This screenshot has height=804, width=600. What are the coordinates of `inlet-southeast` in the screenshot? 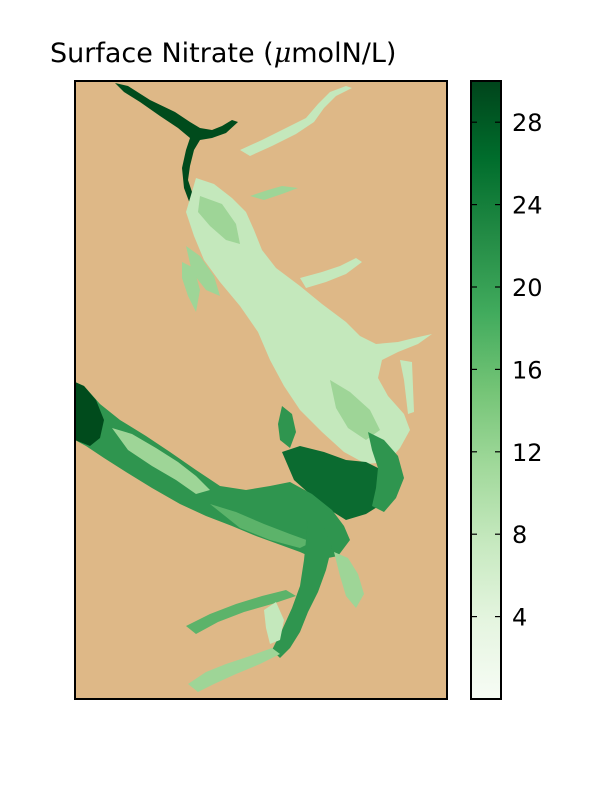 It's located at (407, 387).